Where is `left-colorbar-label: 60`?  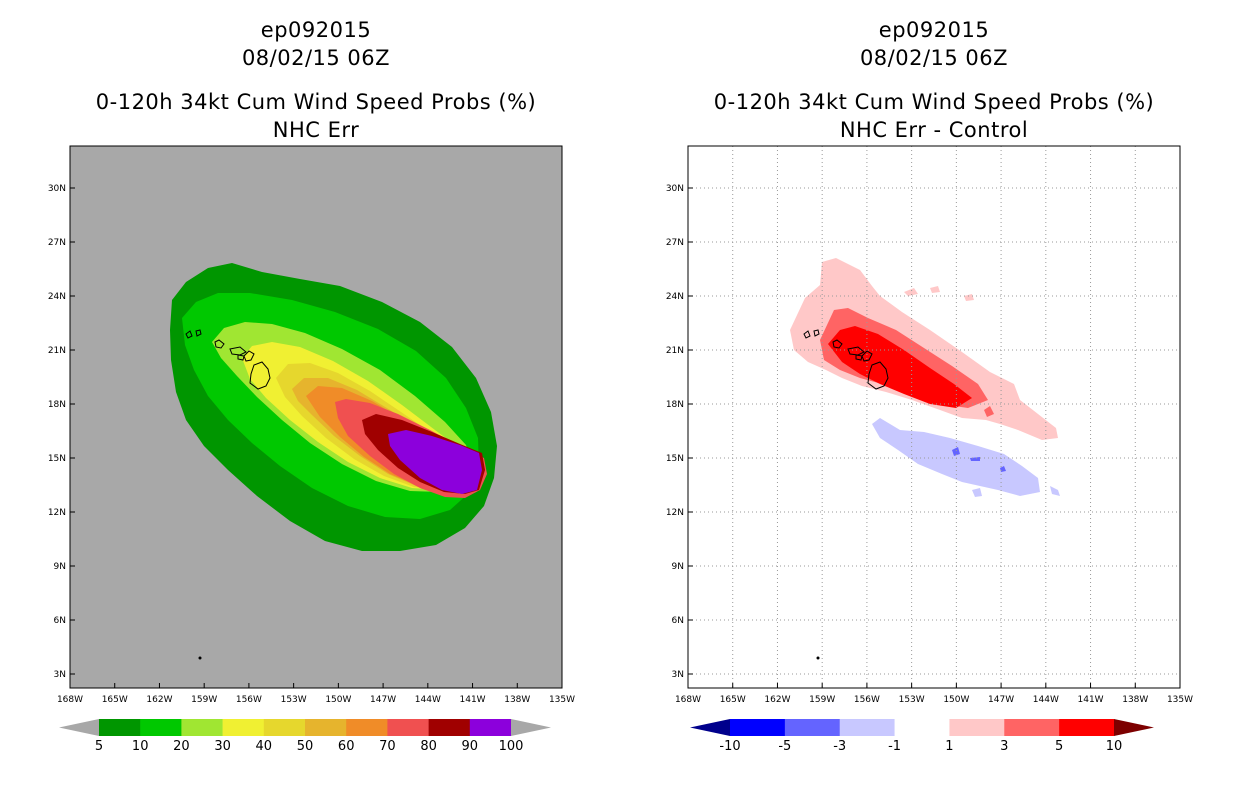
left-colorbar-label: 60 is located at coordinates (346, 746).